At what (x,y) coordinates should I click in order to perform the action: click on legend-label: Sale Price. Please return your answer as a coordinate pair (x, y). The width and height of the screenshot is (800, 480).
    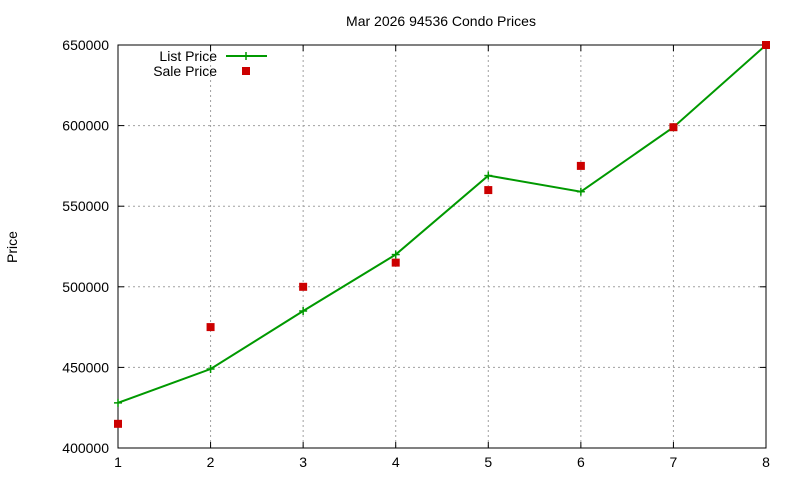
    Looking at the image, I should click on (185, 71).